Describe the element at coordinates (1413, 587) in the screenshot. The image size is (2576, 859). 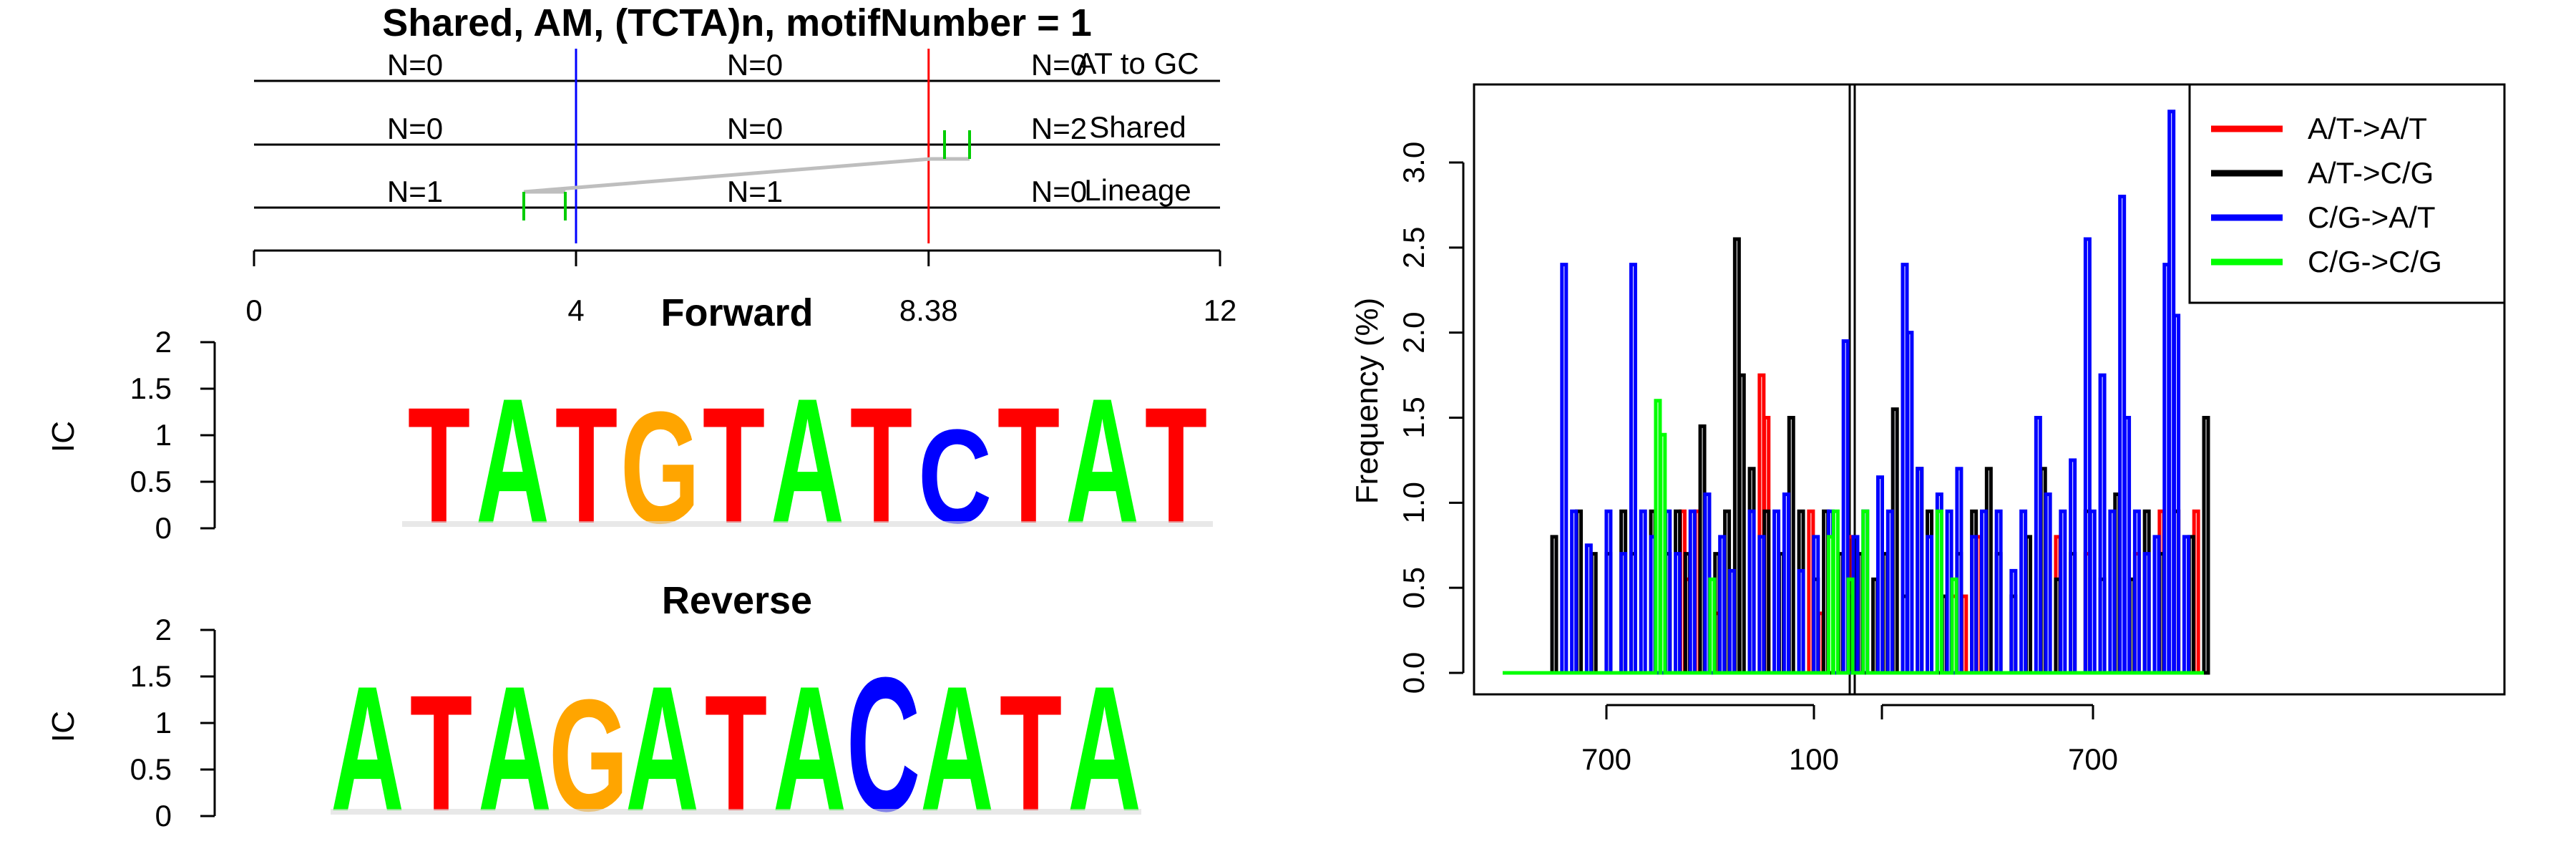
I see `frequency-y-tick-label: 0.5` at that location.